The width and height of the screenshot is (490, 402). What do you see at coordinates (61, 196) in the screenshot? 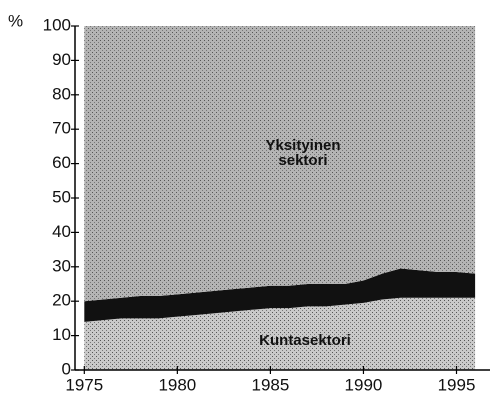
I see `y-tick-label: 50` at bounding box center [61, 196].